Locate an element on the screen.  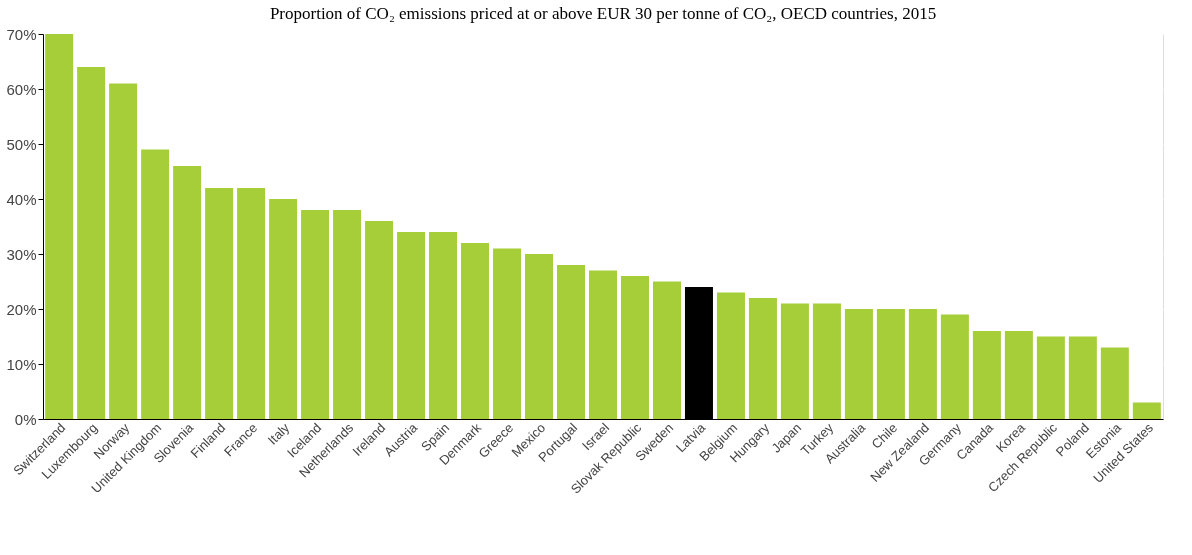
y-tick-label: 30% is located at coordinates (21, 254).